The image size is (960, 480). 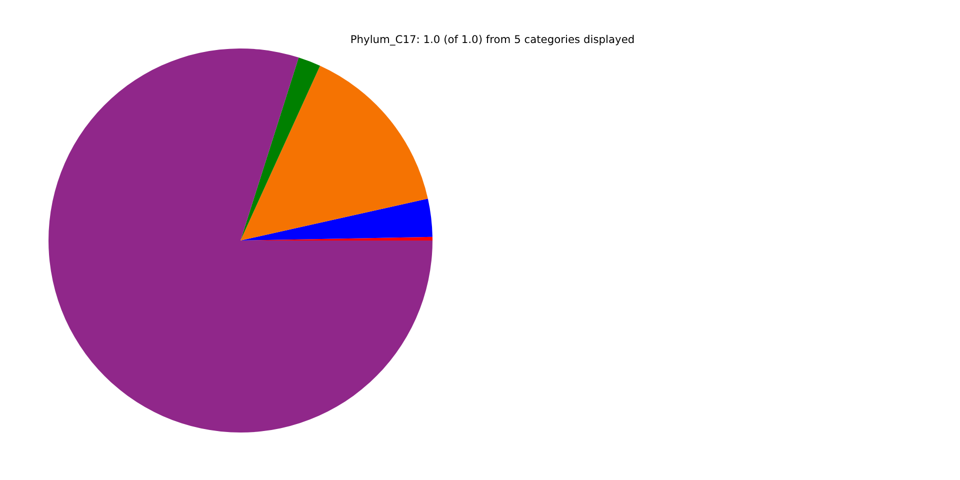 I want to click on text: Phylum_C17: 1.0 (of 1.0) from 5 categories displayed, so click(x=492, y=39).